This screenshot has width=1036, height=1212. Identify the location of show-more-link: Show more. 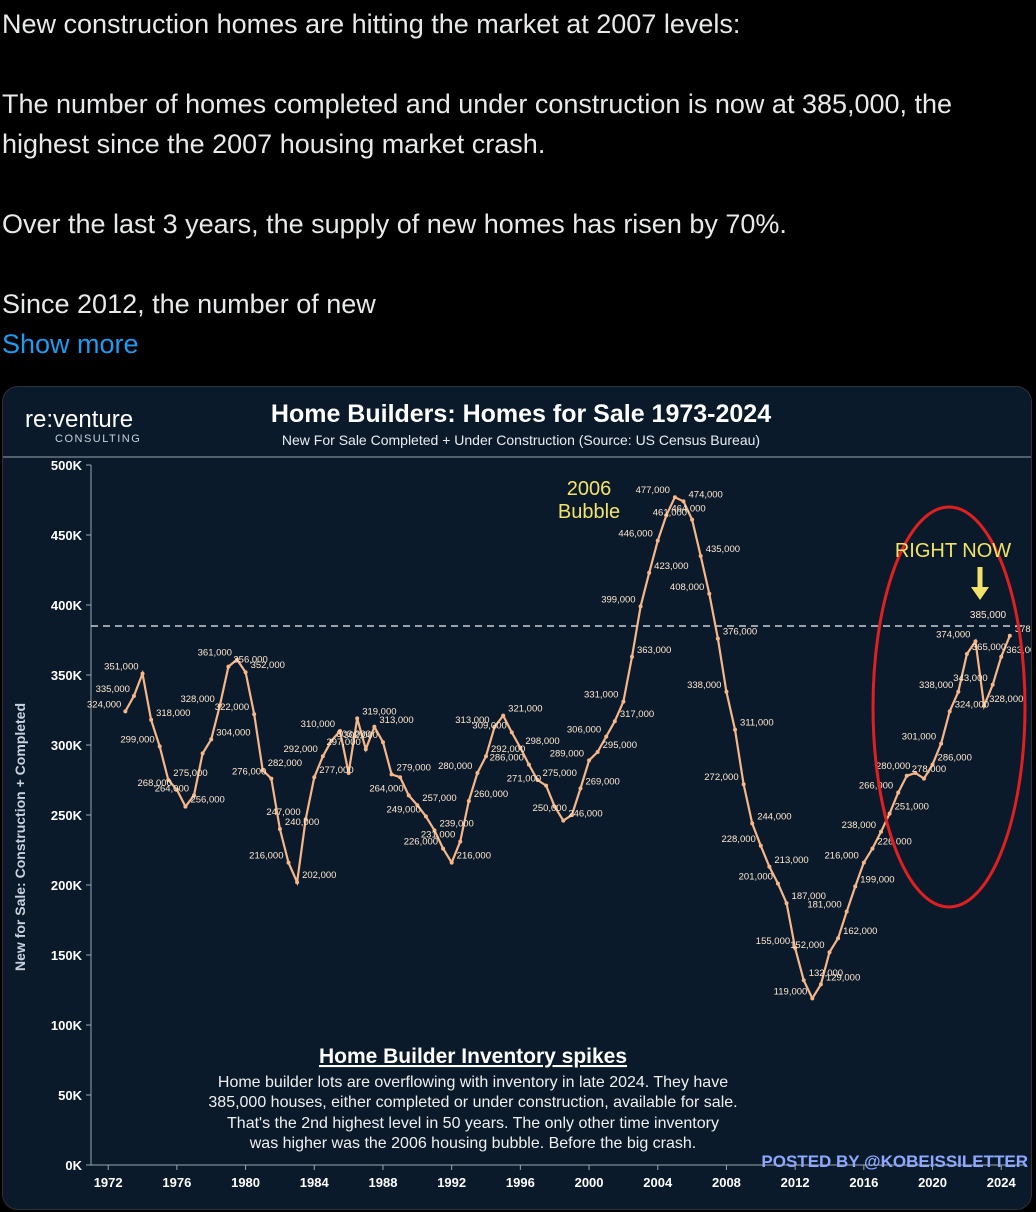
(70, 344).